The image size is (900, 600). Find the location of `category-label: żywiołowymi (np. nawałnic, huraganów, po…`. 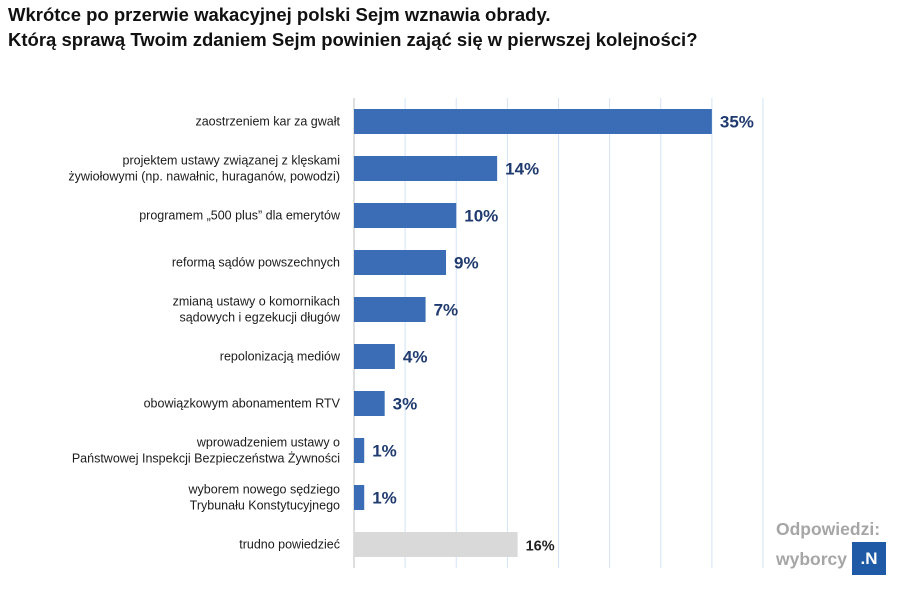

category-label: żywiołowymi (np. nawałnic, huraganów, po… is located at coordinates (204, 177).